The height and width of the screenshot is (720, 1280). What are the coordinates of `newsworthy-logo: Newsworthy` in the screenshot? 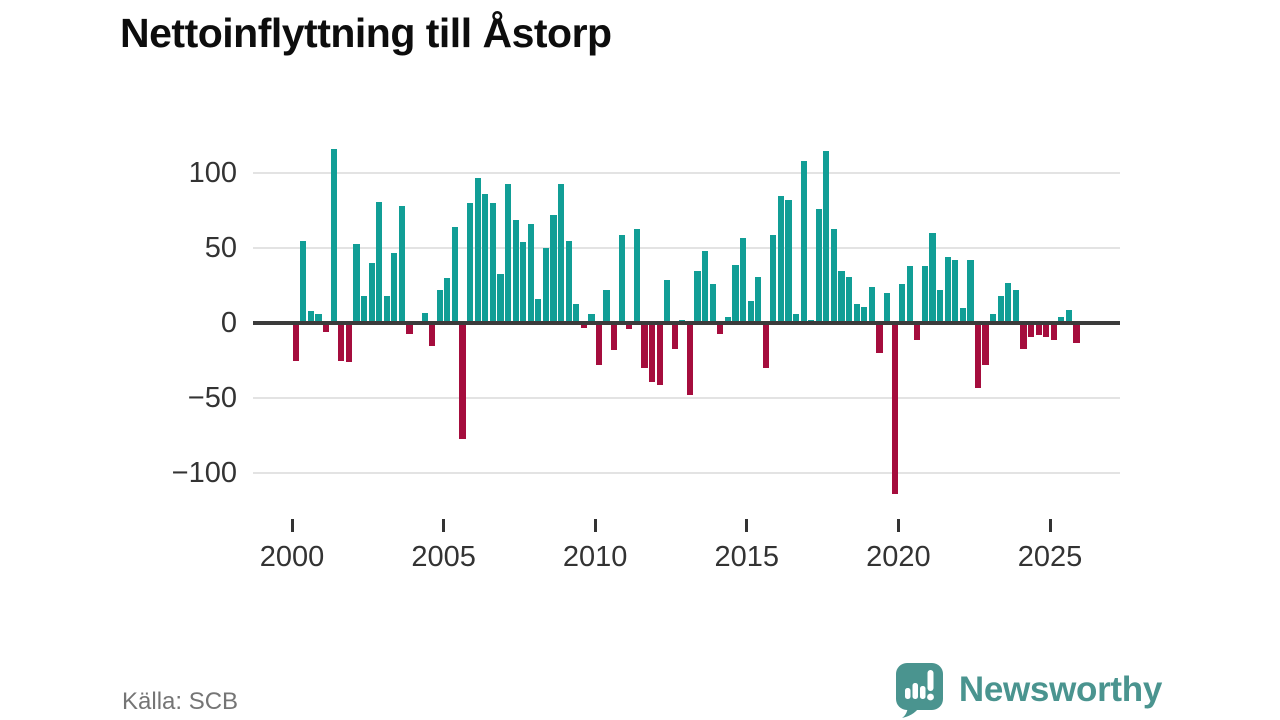 It's located at (1028, 690).